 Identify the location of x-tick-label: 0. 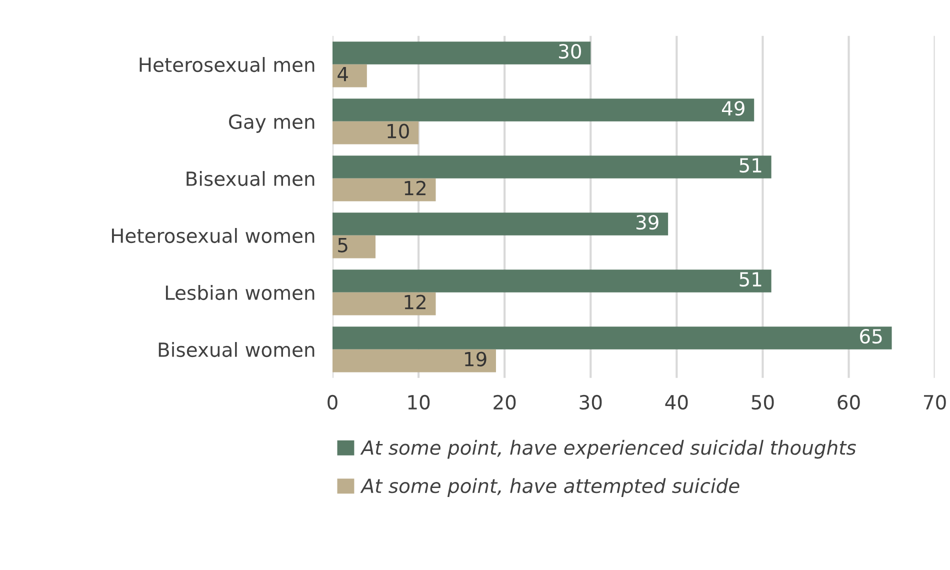
(333, 402).